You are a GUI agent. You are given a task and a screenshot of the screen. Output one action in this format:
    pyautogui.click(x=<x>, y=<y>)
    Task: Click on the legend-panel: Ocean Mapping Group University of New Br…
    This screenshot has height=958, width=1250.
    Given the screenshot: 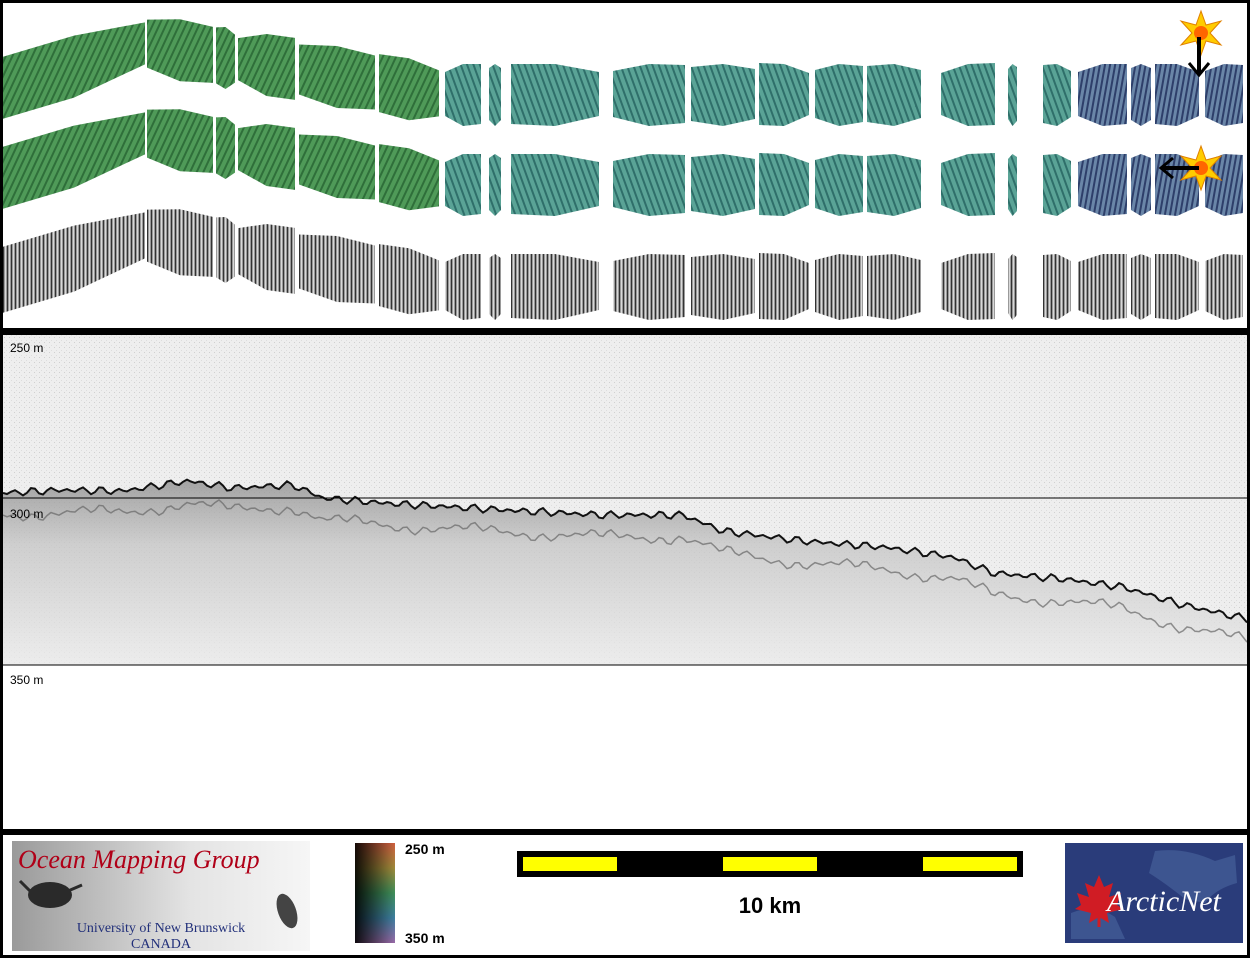 What is the action you would take?
    pyautogui.click(x=625, y=895)
    